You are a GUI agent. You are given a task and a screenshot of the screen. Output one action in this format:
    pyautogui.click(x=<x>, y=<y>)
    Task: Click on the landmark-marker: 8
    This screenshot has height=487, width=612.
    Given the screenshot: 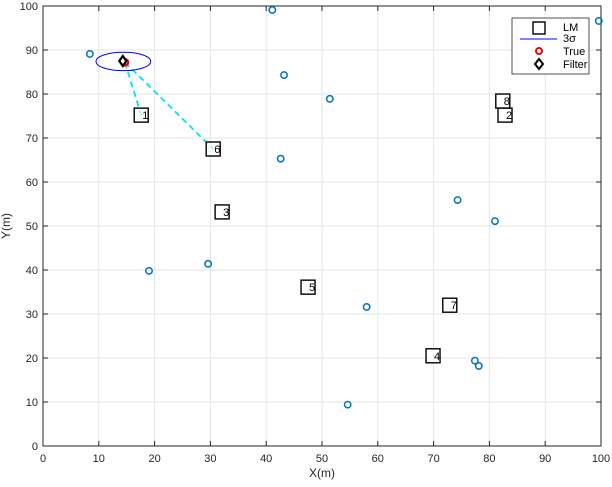 What is the action you would take?
    pyautogui.click(x=503, y=101)
    